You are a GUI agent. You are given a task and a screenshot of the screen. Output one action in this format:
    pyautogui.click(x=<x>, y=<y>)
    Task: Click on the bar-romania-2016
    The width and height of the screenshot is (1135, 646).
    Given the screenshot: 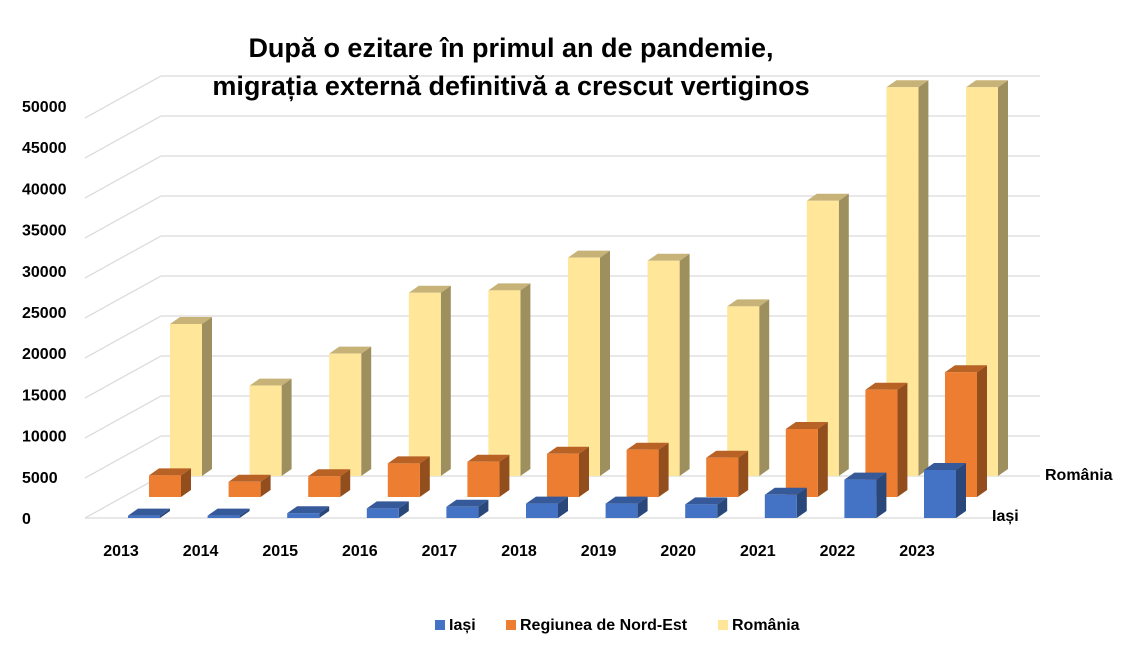 What is the action you would take?
    pyautogui.click(x=429, y=380)
    